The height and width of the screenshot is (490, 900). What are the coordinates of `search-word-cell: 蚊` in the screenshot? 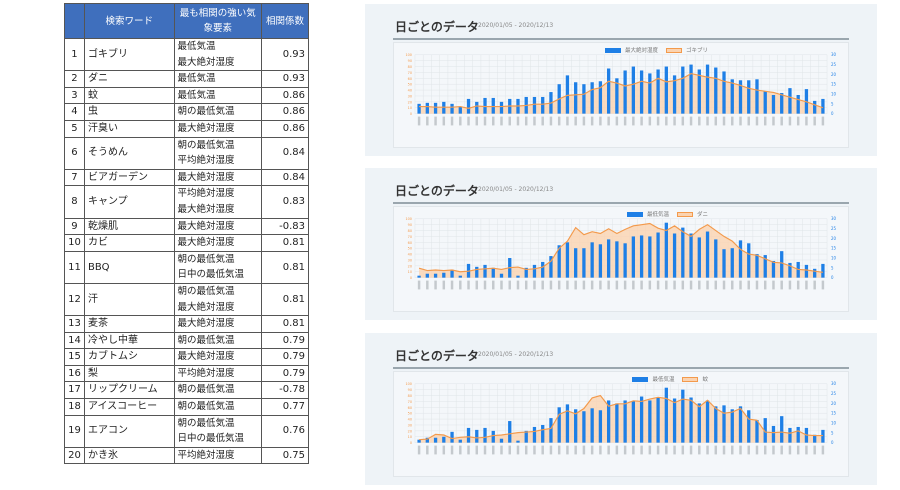 It's located at (129, 95).